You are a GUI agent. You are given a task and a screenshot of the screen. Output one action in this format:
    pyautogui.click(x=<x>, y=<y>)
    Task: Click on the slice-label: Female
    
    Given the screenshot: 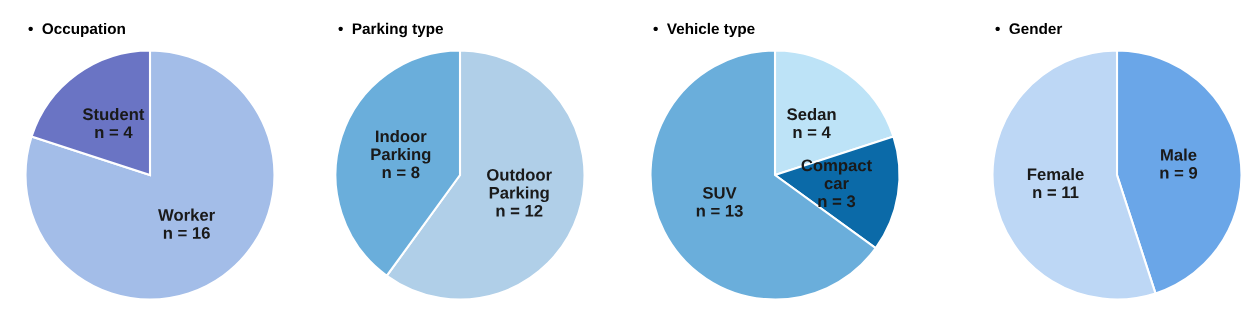 What is the action you would take?
    pyautogui.click(x=1055, y=174)
    